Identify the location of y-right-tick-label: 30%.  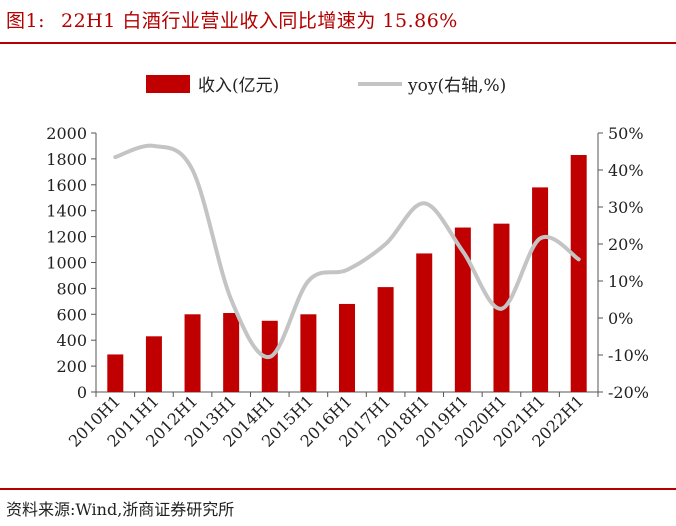
(626, 207).